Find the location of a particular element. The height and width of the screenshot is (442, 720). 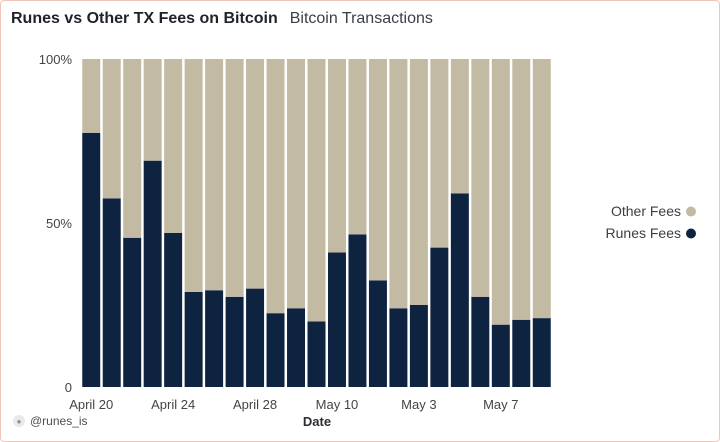

y-tick-label: 0 is located at coordinates (68, 387).